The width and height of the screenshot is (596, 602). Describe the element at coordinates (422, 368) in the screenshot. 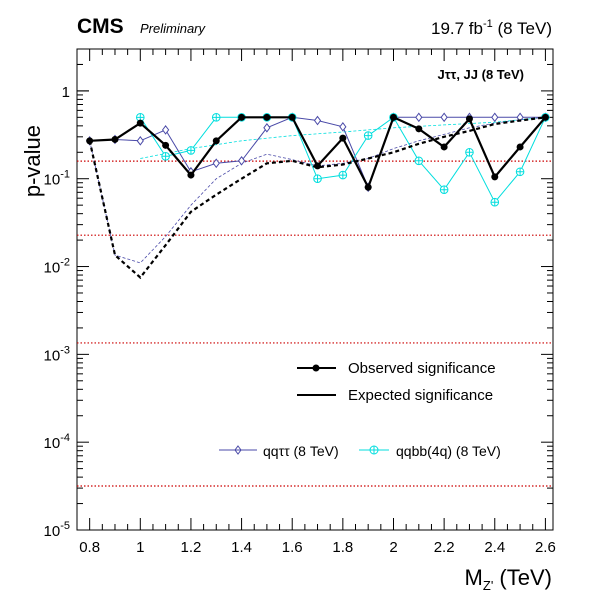

I see `legend-observed-label: Observed significance` at that location.